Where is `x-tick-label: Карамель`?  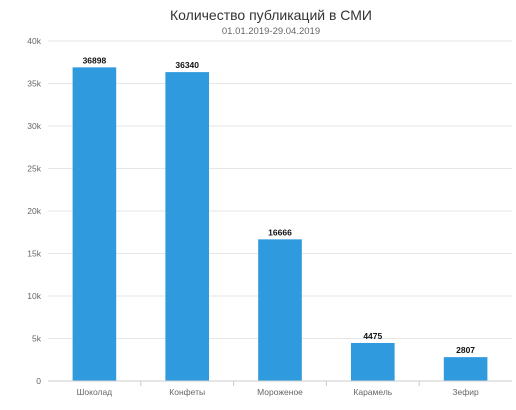
x-tick-label: Карамель is located at coordinates (372, 392).